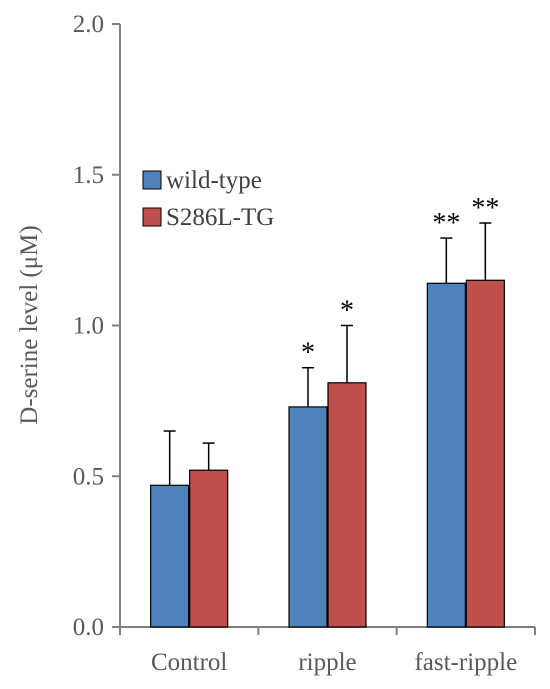 The height and width of the screenshot is (689, 550). Describe the element at coordinates (220, 217) in the screenshot. I see `legend-label: S286L-TG` at that location.